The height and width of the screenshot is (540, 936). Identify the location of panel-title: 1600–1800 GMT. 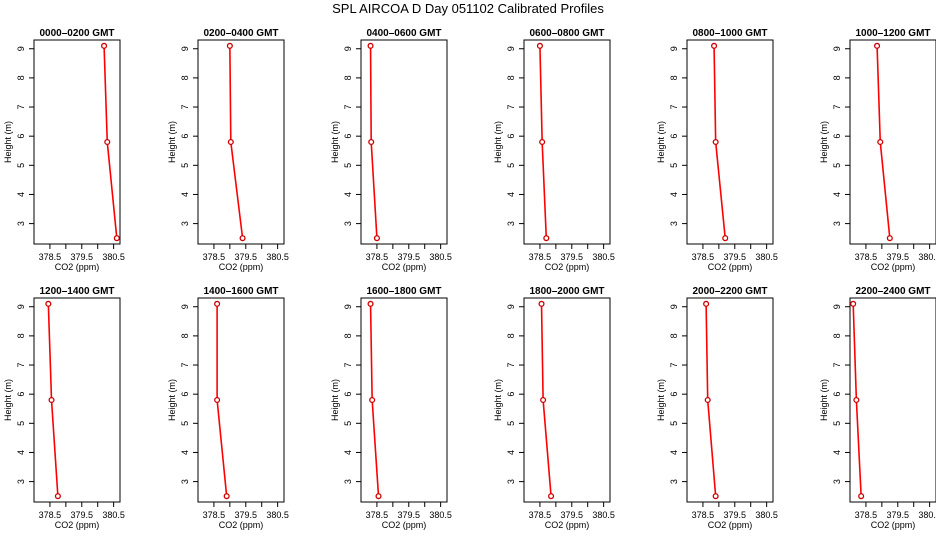
(403, 291).